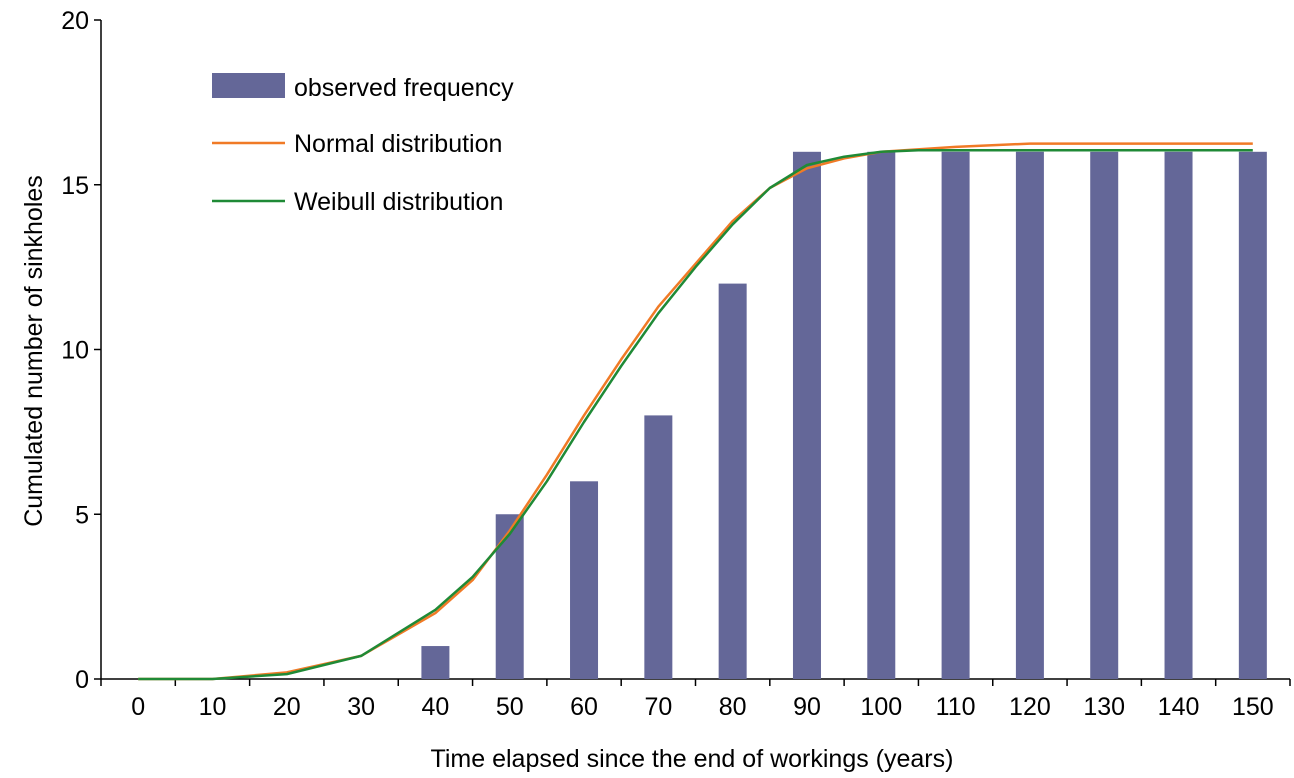  What do you see at coordinates (658, 707) in the screenshot?
I see `x-tick-label: 70` at bounding box center [658, 707].